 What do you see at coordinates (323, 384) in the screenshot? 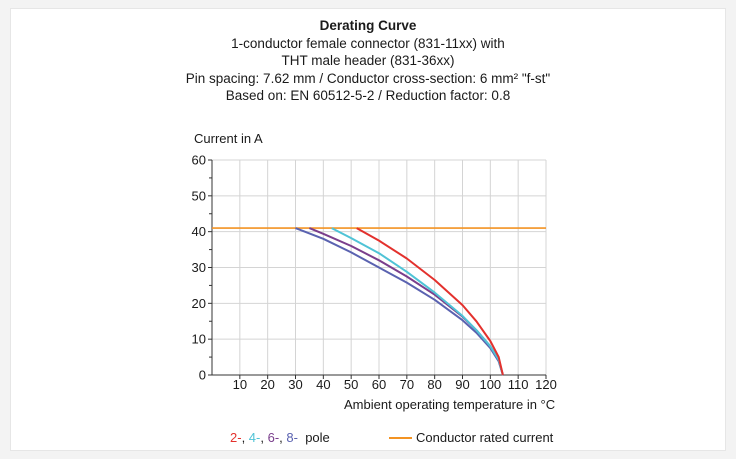
I see `x-tick-label: 40` at bounding box center [323, 384].